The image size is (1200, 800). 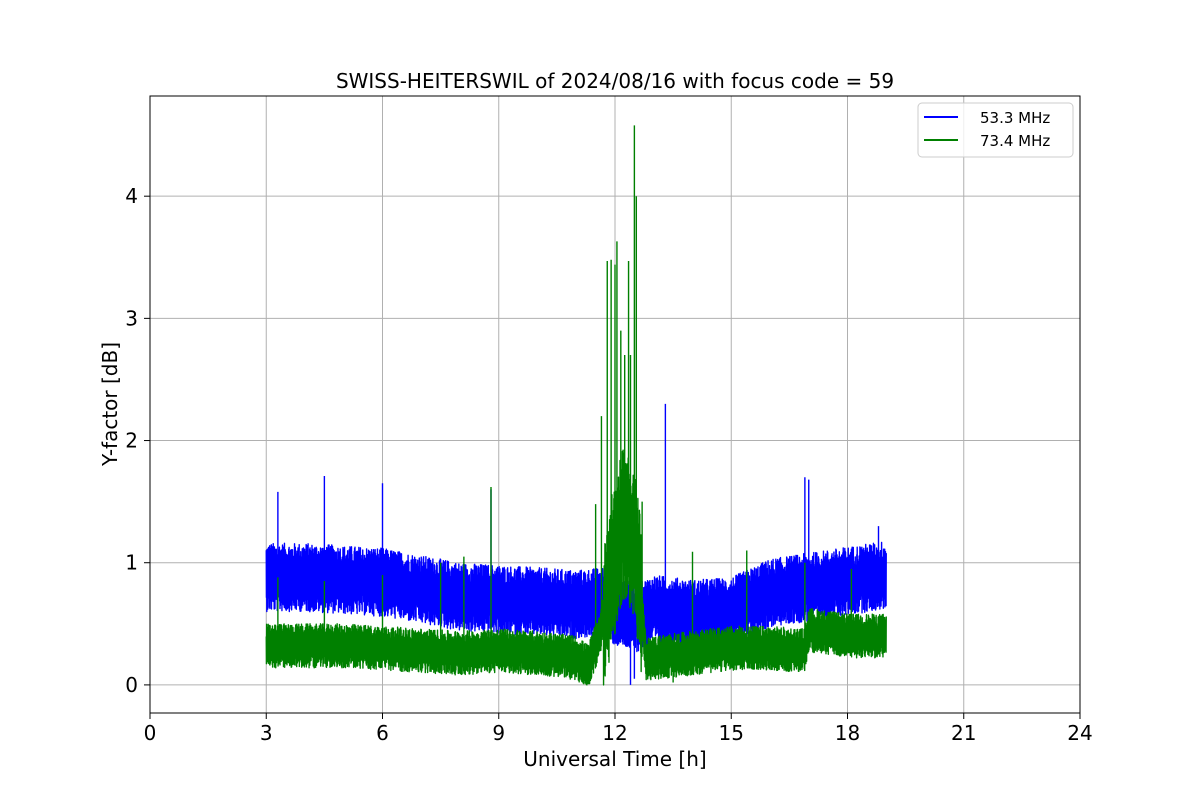 What do you see at coordinates (382, 733) in the screenshot?
I see `x-tick-label: 6` at bounding box center [382, 733].